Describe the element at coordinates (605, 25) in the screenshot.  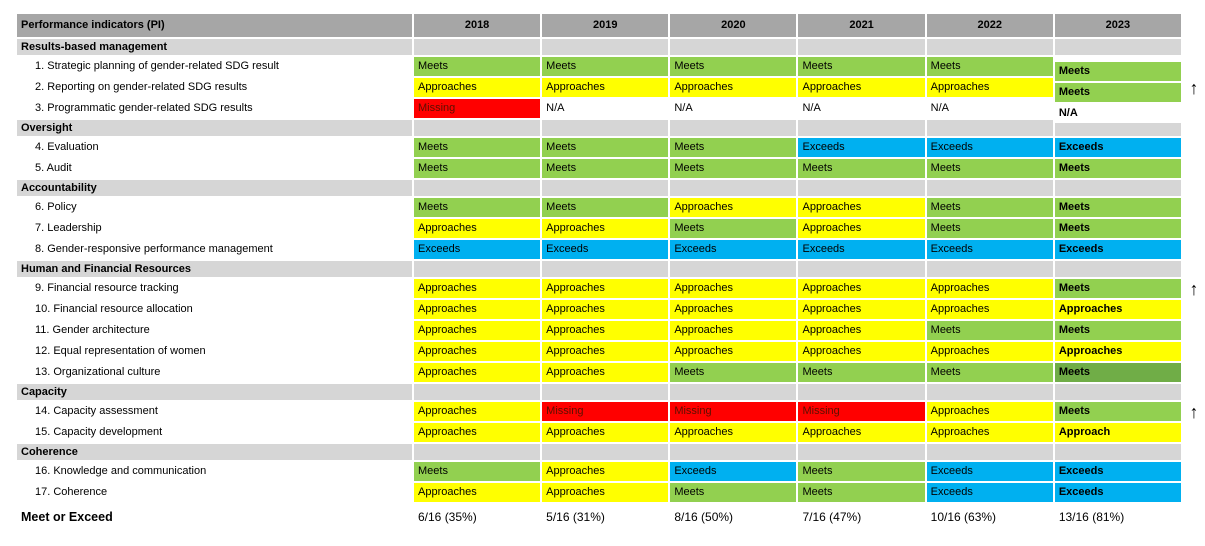
I see `year-header: 2019` at that location.